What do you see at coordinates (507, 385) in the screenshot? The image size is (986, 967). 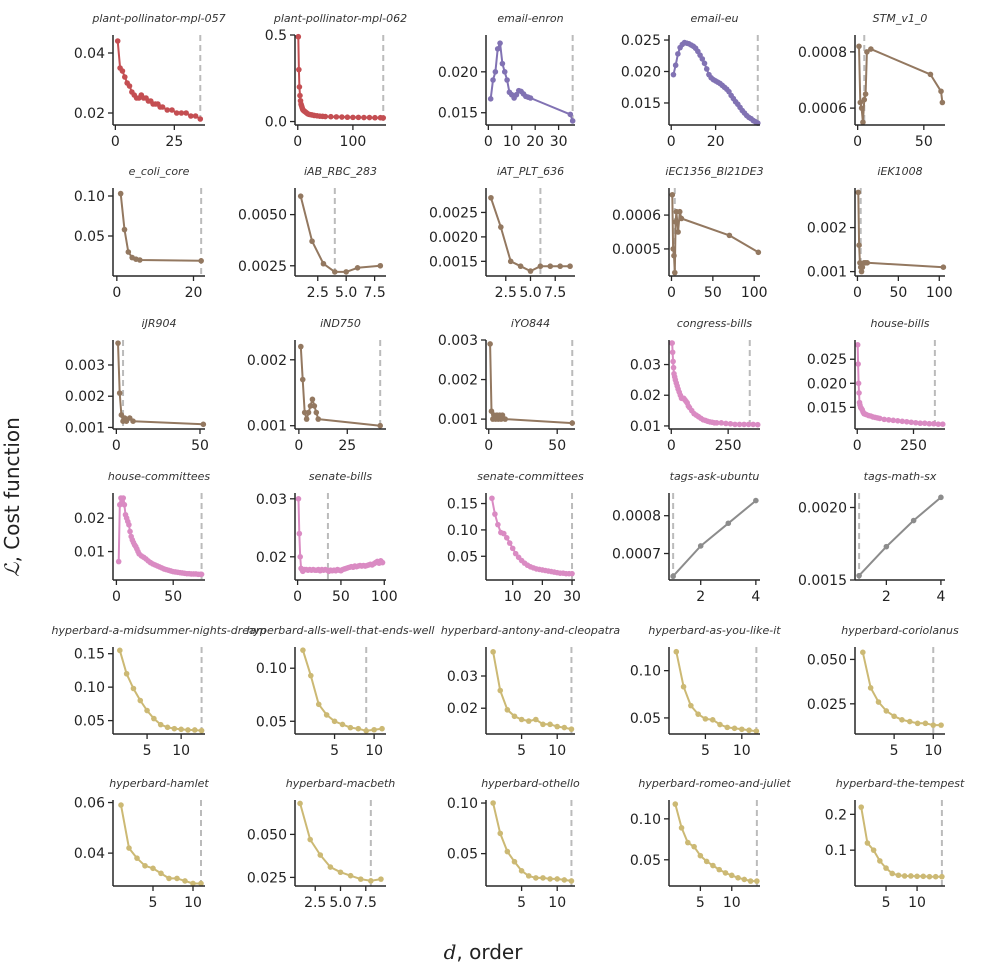 I see `subplot-iYO844: iYO844 0.001 0.002 0.003 0 50` at bounding box center [507, 385].